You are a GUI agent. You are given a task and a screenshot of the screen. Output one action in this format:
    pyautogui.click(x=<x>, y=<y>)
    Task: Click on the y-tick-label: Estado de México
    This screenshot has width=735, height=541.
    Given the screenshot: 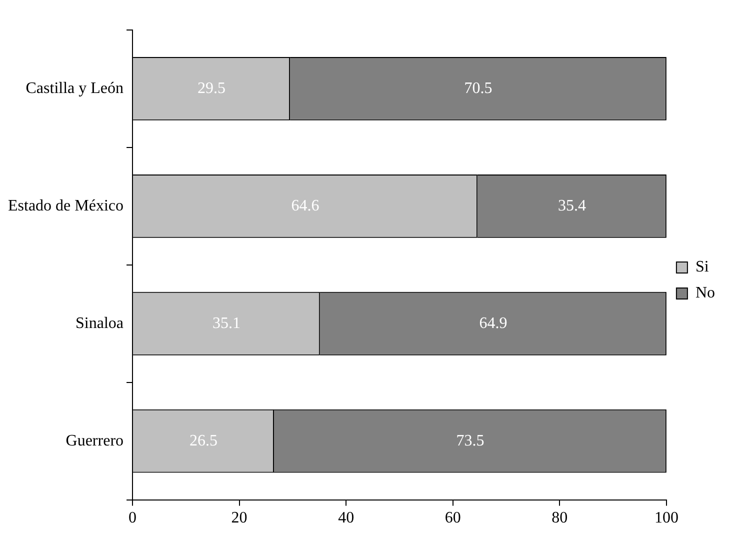 What is the action you would take?
    pyautogui.click(x=66, y=205)
    